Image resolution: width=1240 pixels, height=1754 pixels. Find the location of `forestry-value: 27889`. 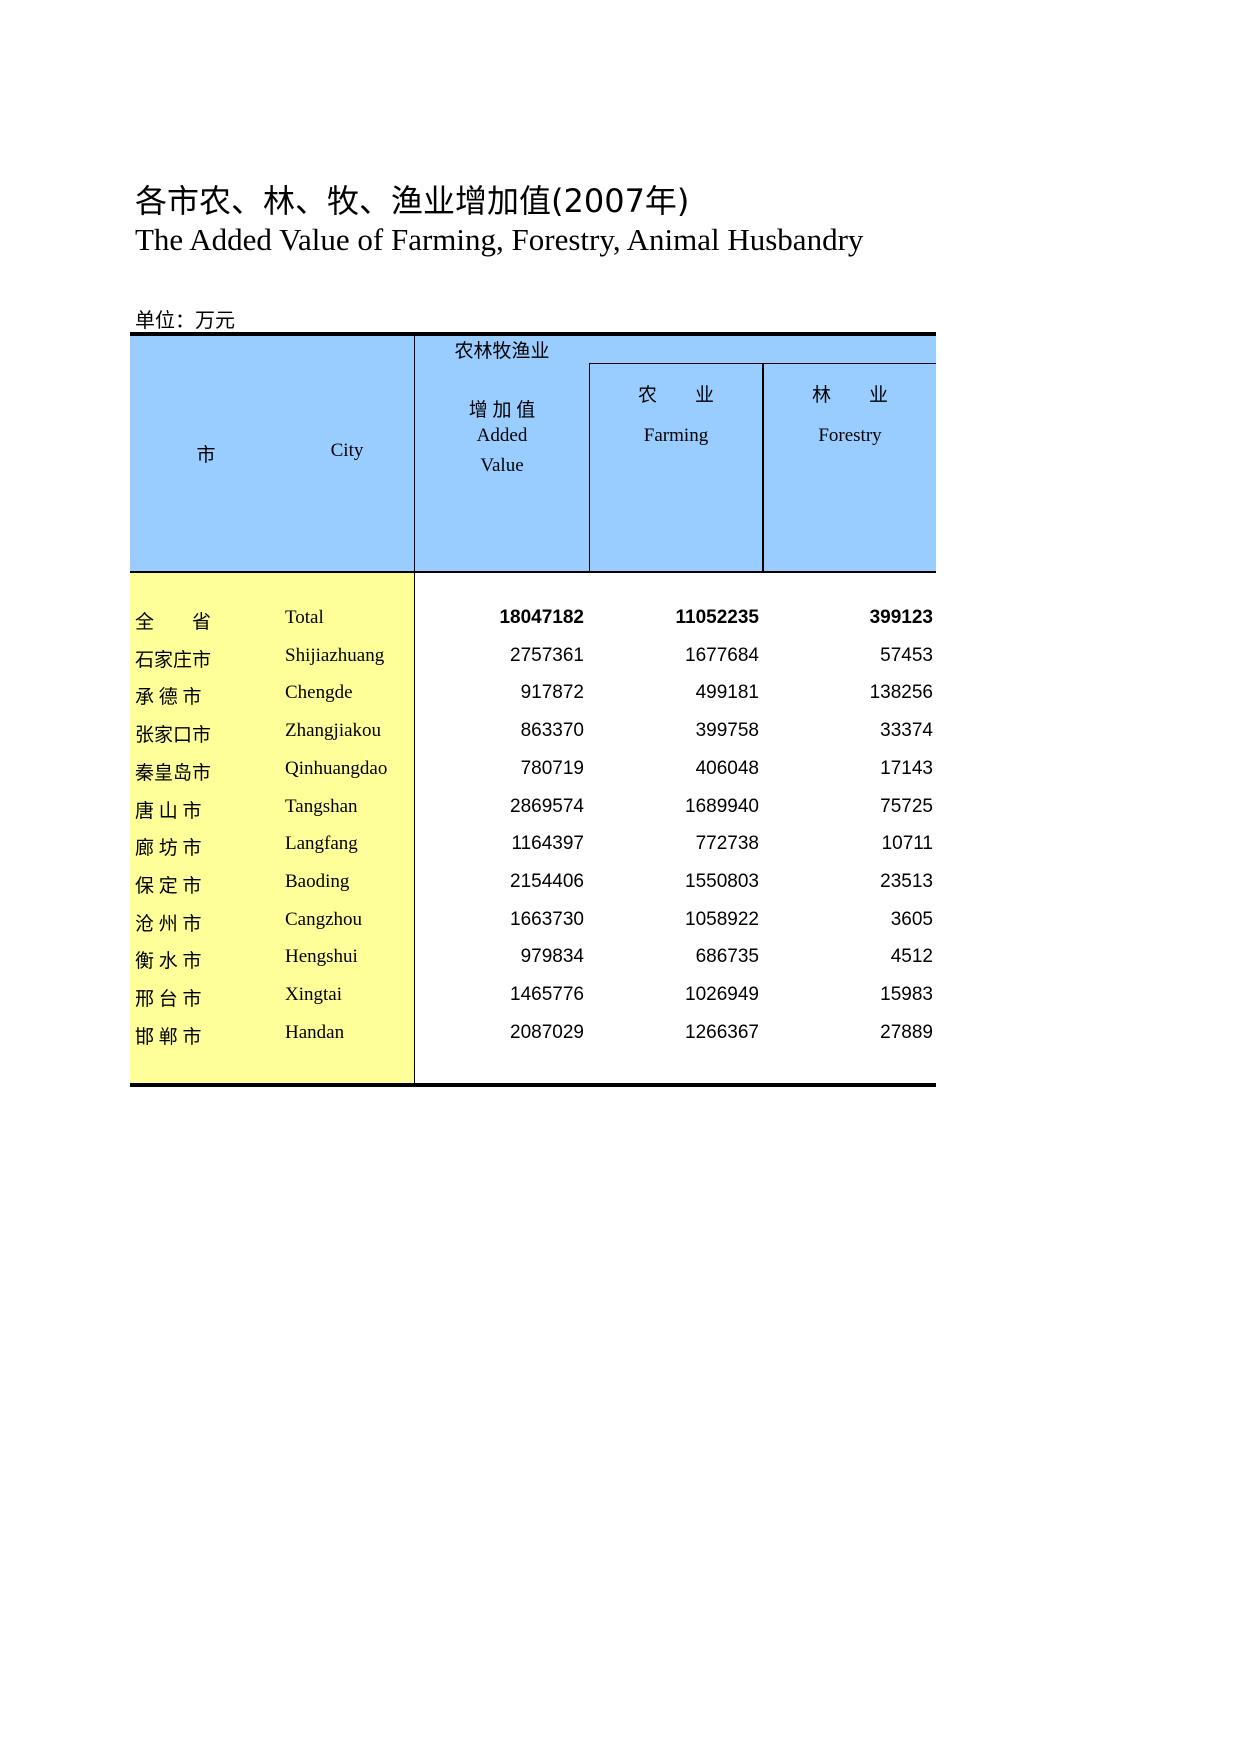

forestry-value: 27889 is located at coordinates (906, 1032).